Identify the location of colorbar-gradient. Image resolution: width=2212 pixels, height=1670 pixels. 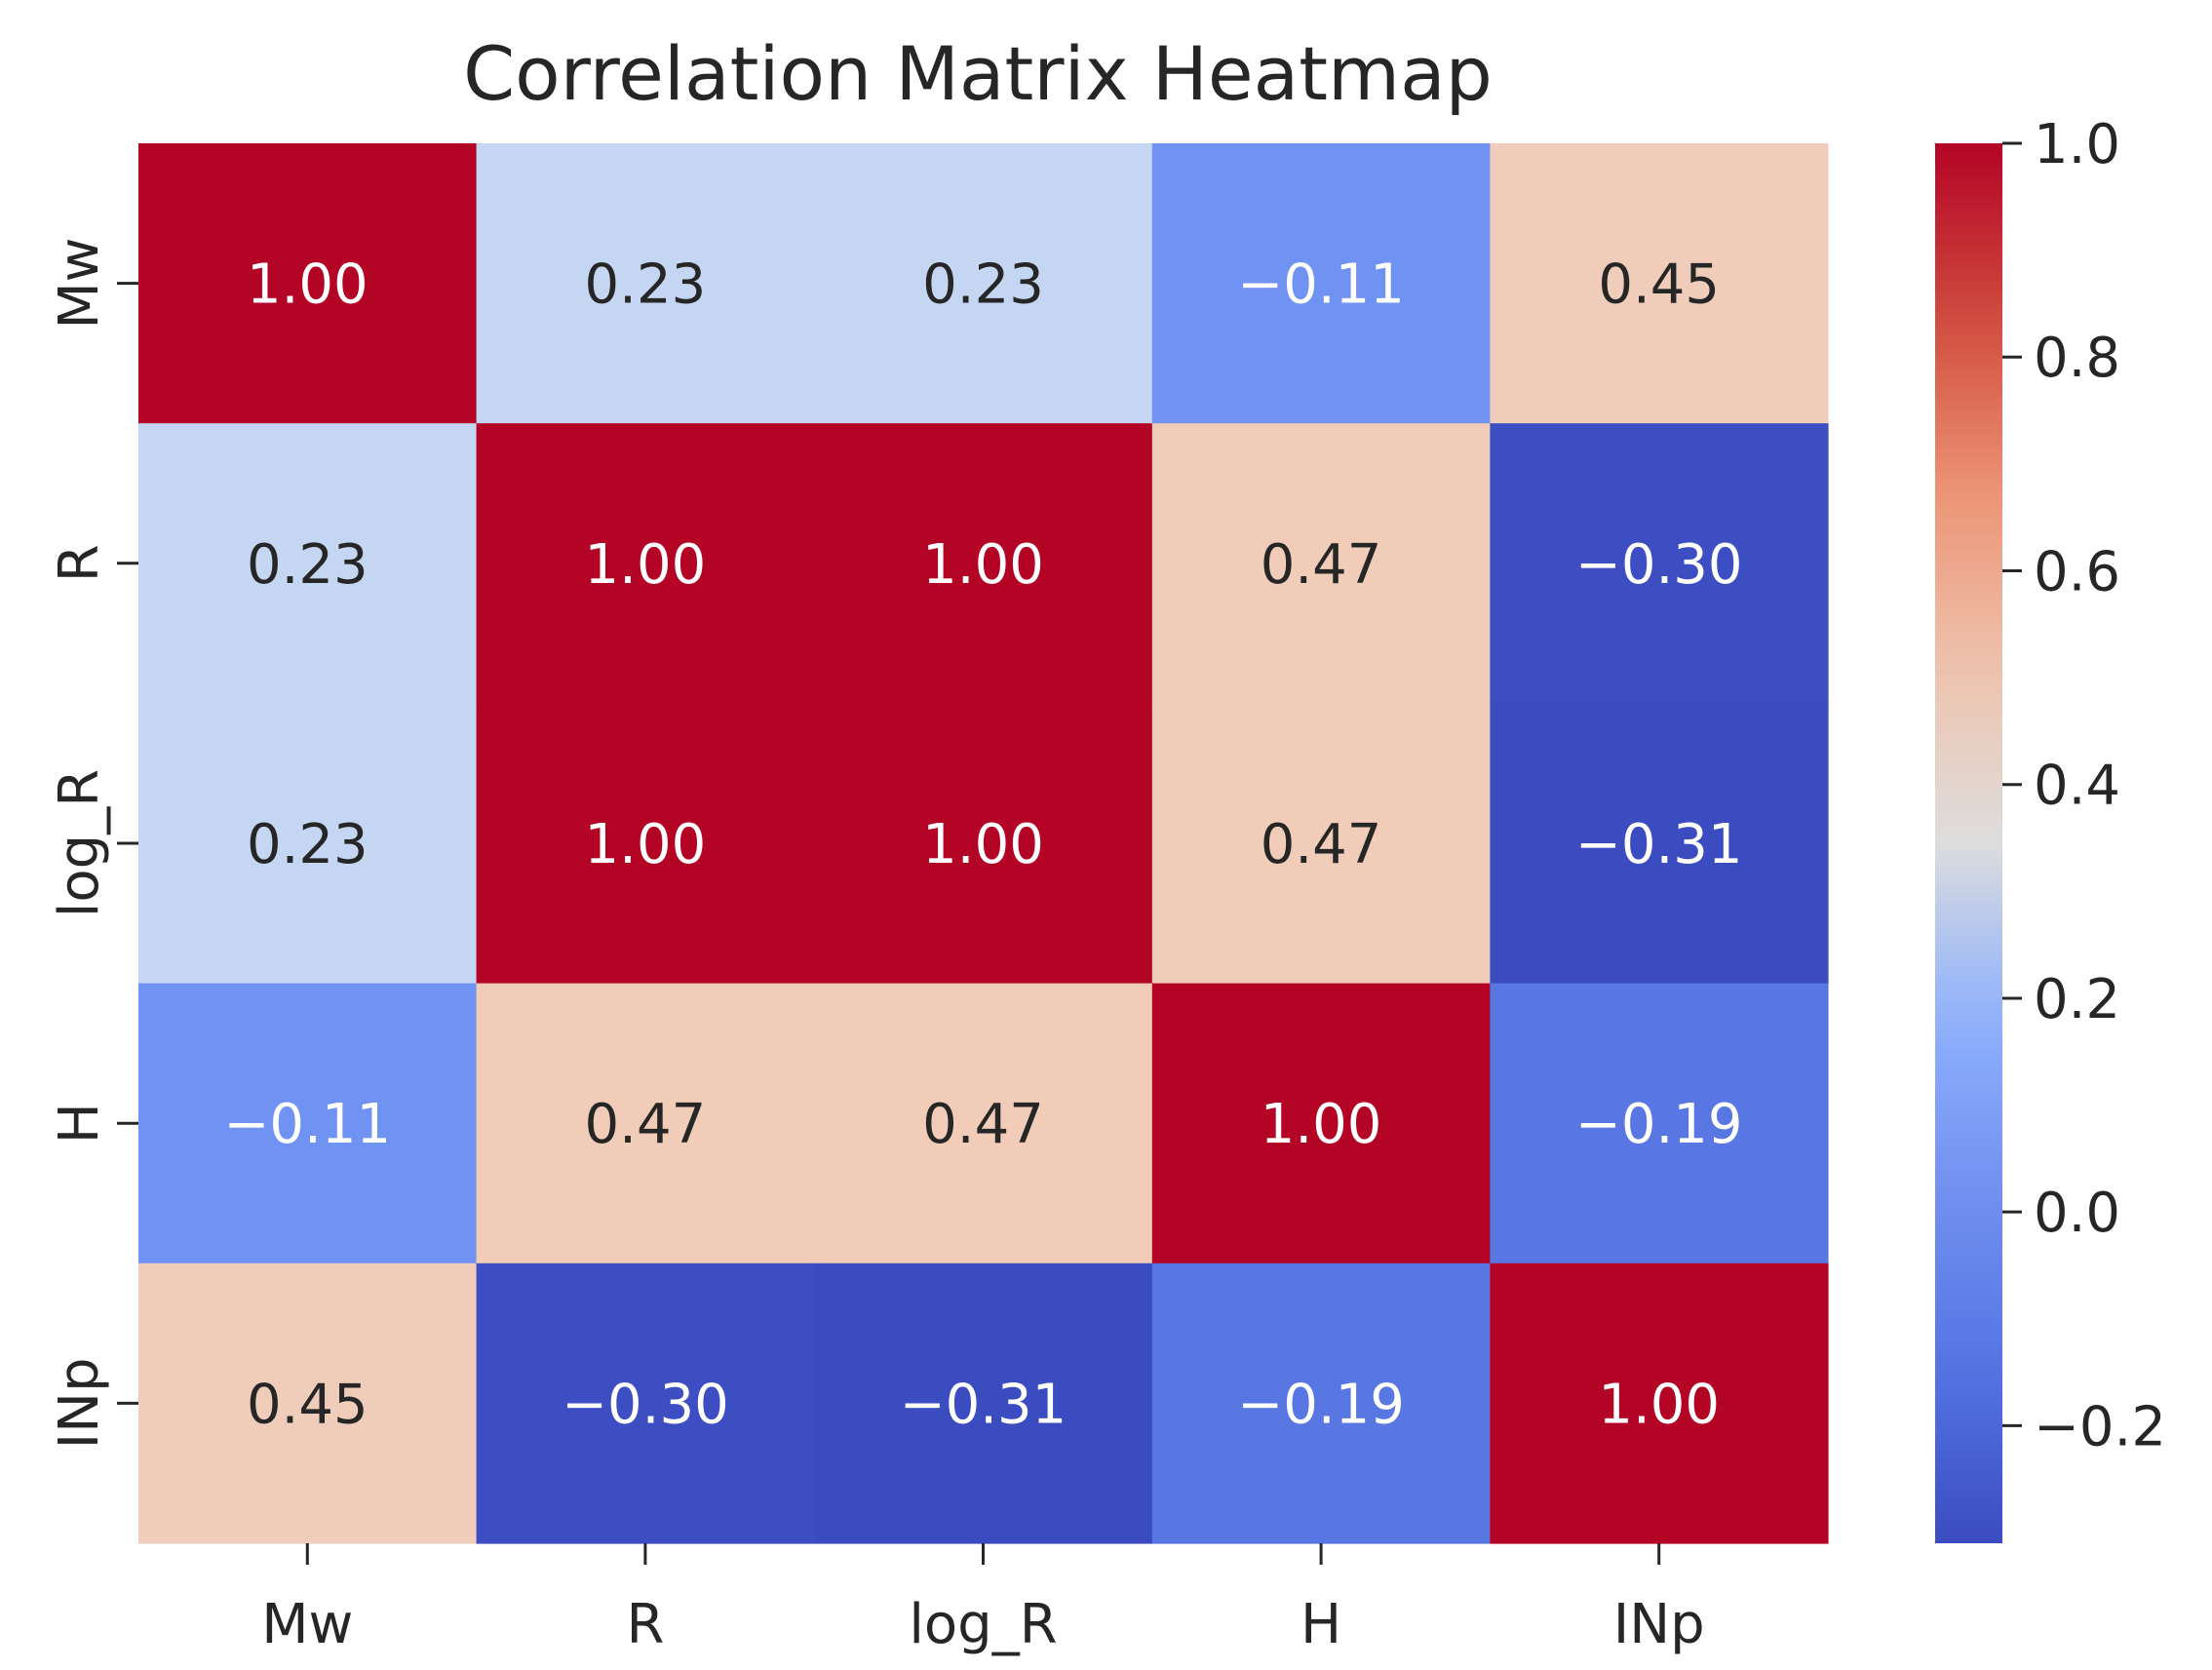
(1968, 843).